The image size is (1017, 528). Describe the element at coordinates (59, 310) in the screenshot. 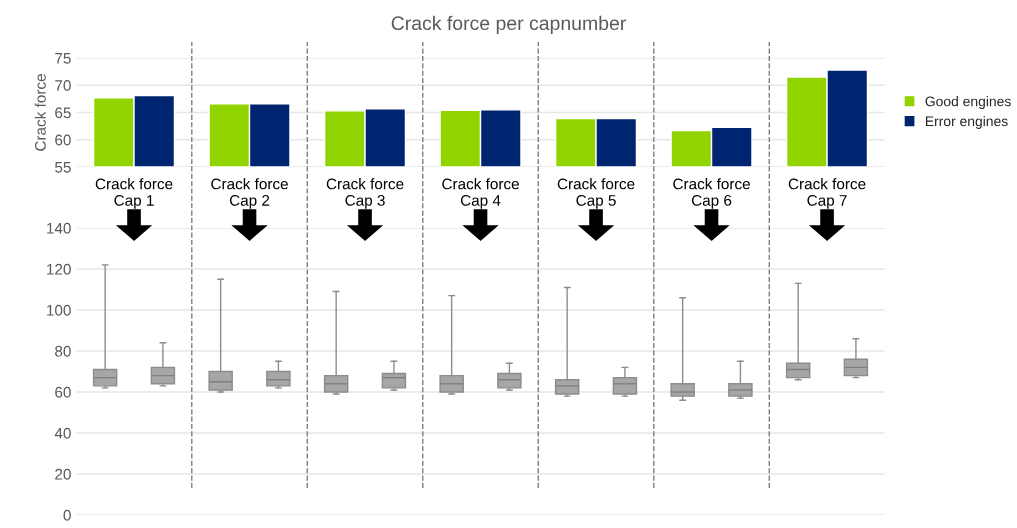

I see `y-tick-label: 100` at that location.